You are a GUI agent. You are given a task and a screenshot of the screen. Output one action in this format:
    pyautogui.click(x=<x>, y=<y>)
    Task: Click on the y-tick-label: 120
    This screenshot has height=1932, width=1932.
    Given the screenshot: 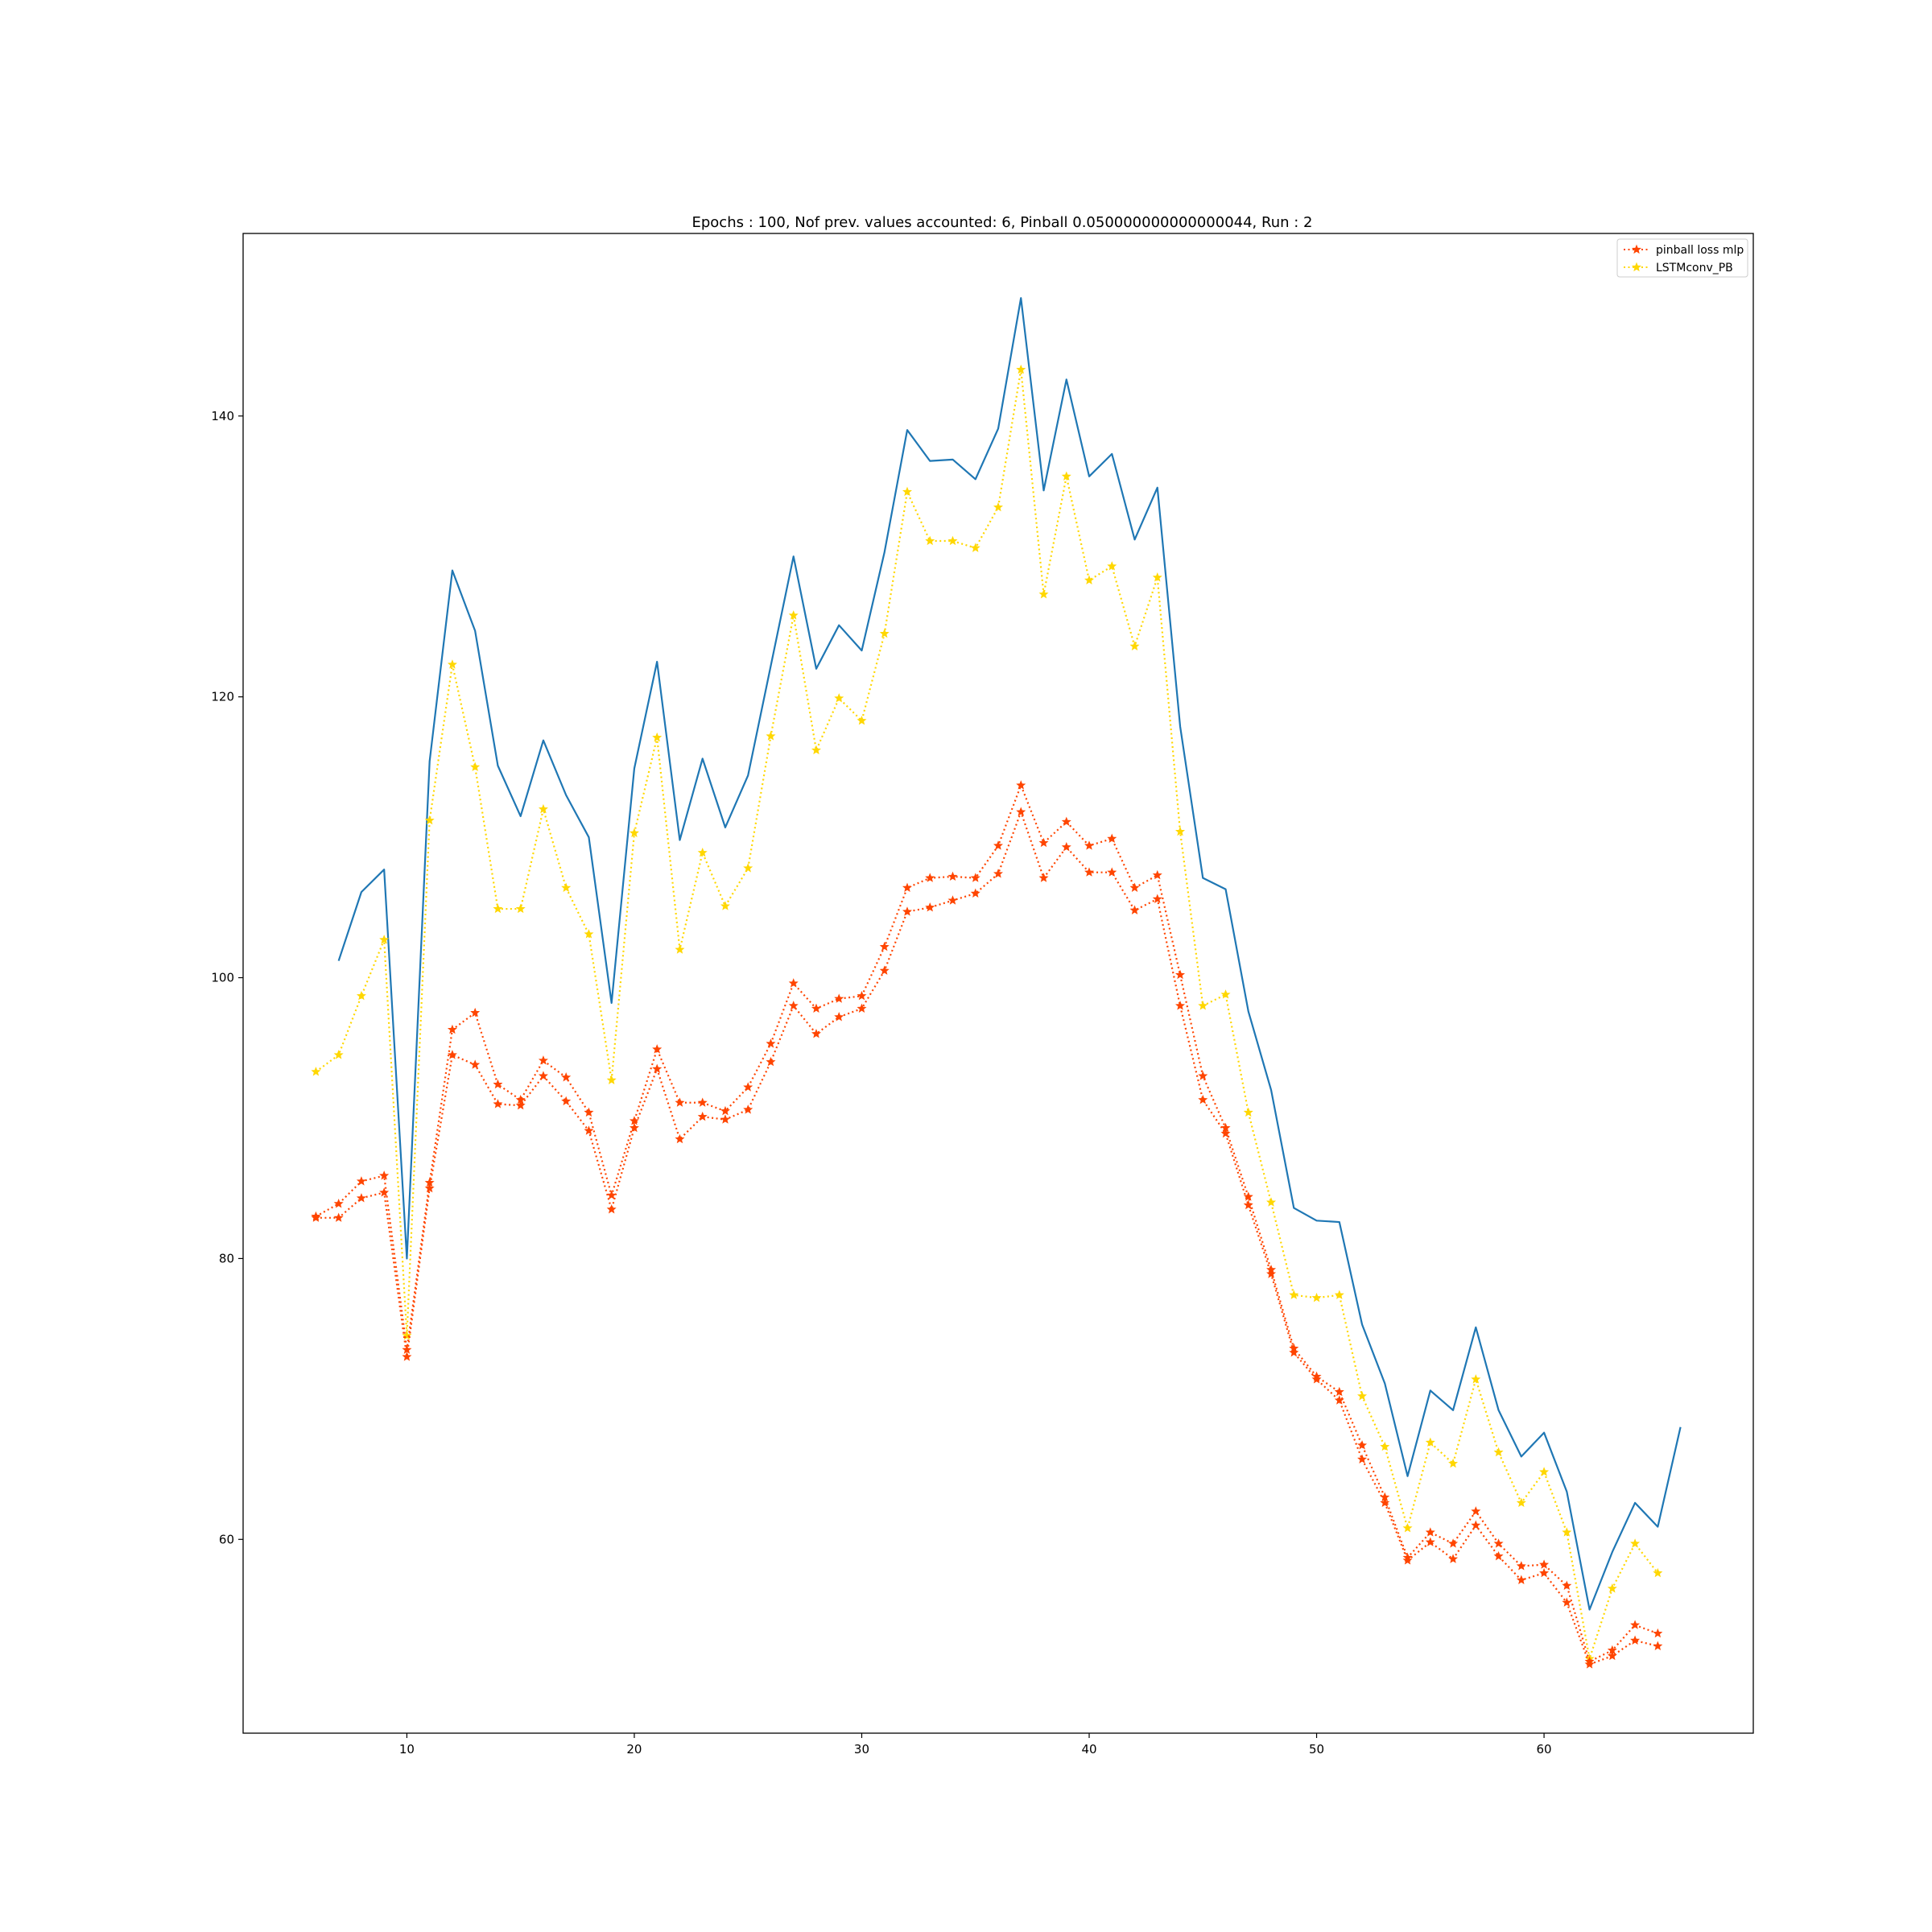 What is the action you would take?
    pyautogui.click(x=222, y=697)
    